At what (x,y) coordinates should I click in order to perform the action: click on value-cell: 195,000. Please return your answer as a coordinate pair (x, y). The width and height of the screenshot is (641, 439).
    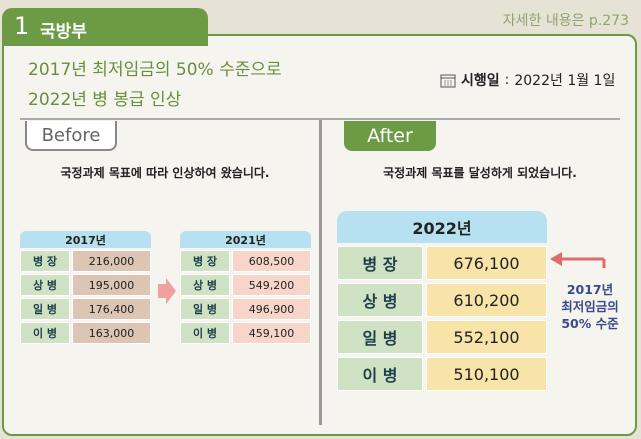
    Looking at the image, I should click on (111, 285).